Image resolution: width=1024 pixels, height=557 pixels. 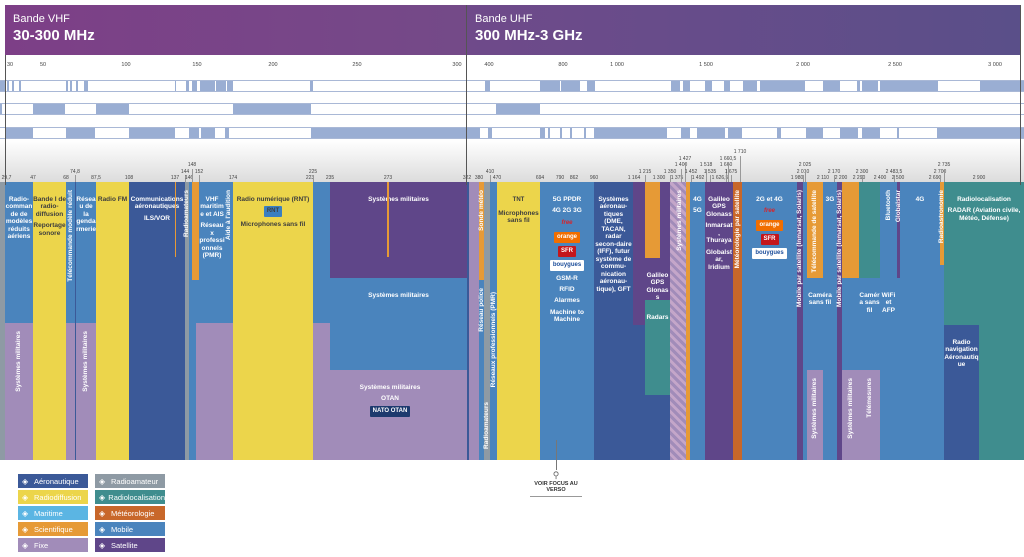 What do you see at coordinates (481, 231) in the screenshot?
I see `band-scientifique: Sonde météo` at bounding box center [481, 231].